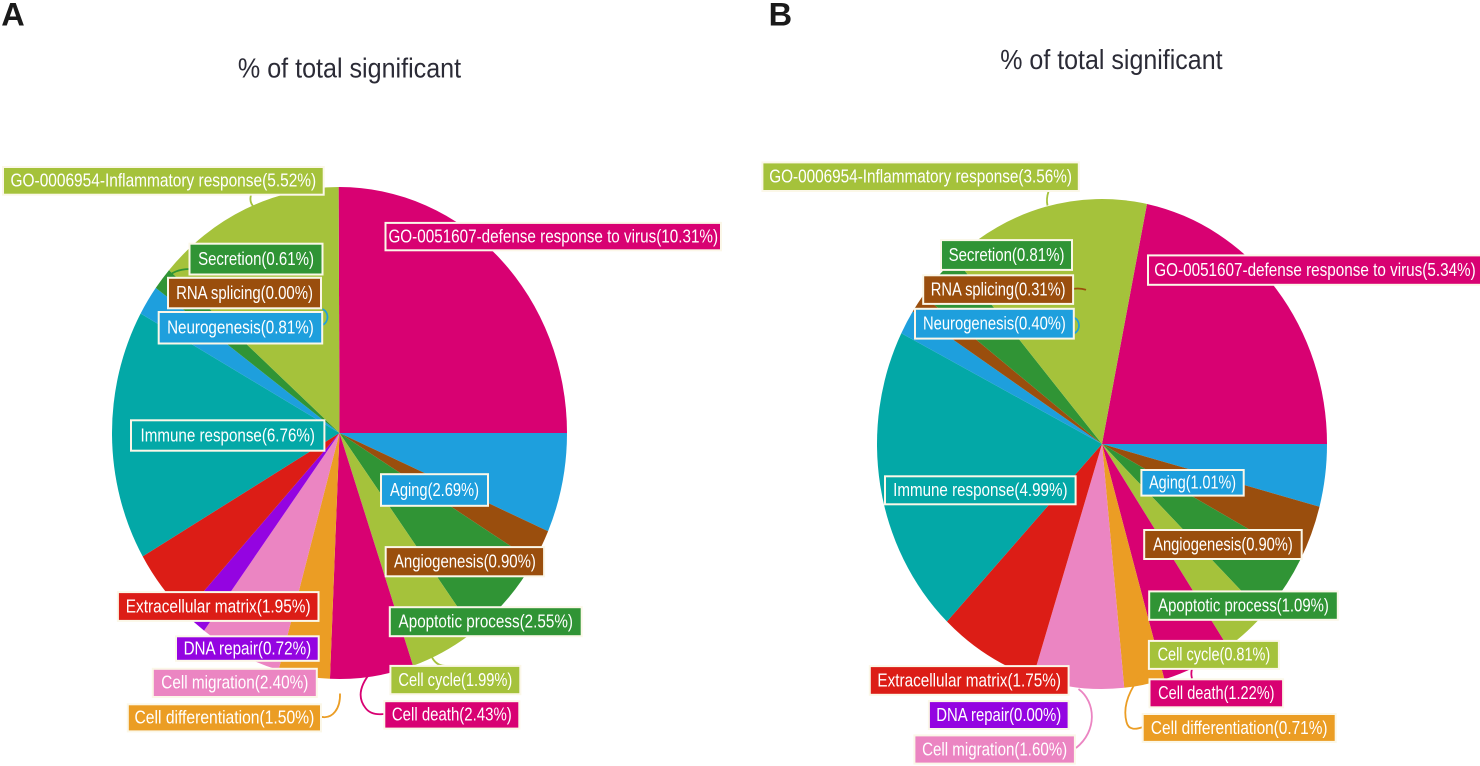  What do you see at coordinates (455, 679) in the screenshot?
I see `svg-text: Cell cycle(1.99%)` at bounding box center [455, 679].